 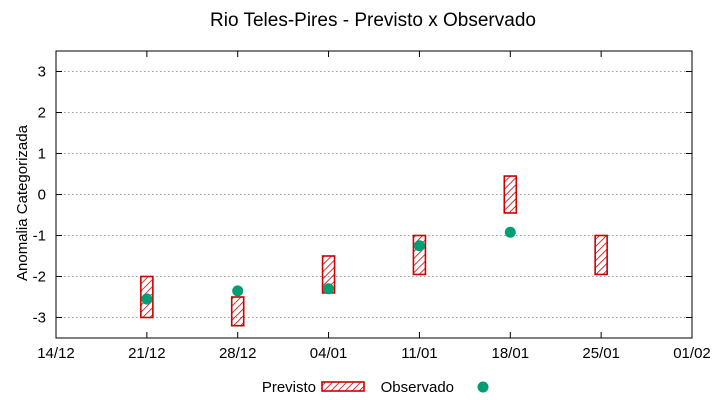 What do you see at coordinates (39, 236) in the screenshot?
I see `y-tick-label: -1` at bounding box center [39, 236].